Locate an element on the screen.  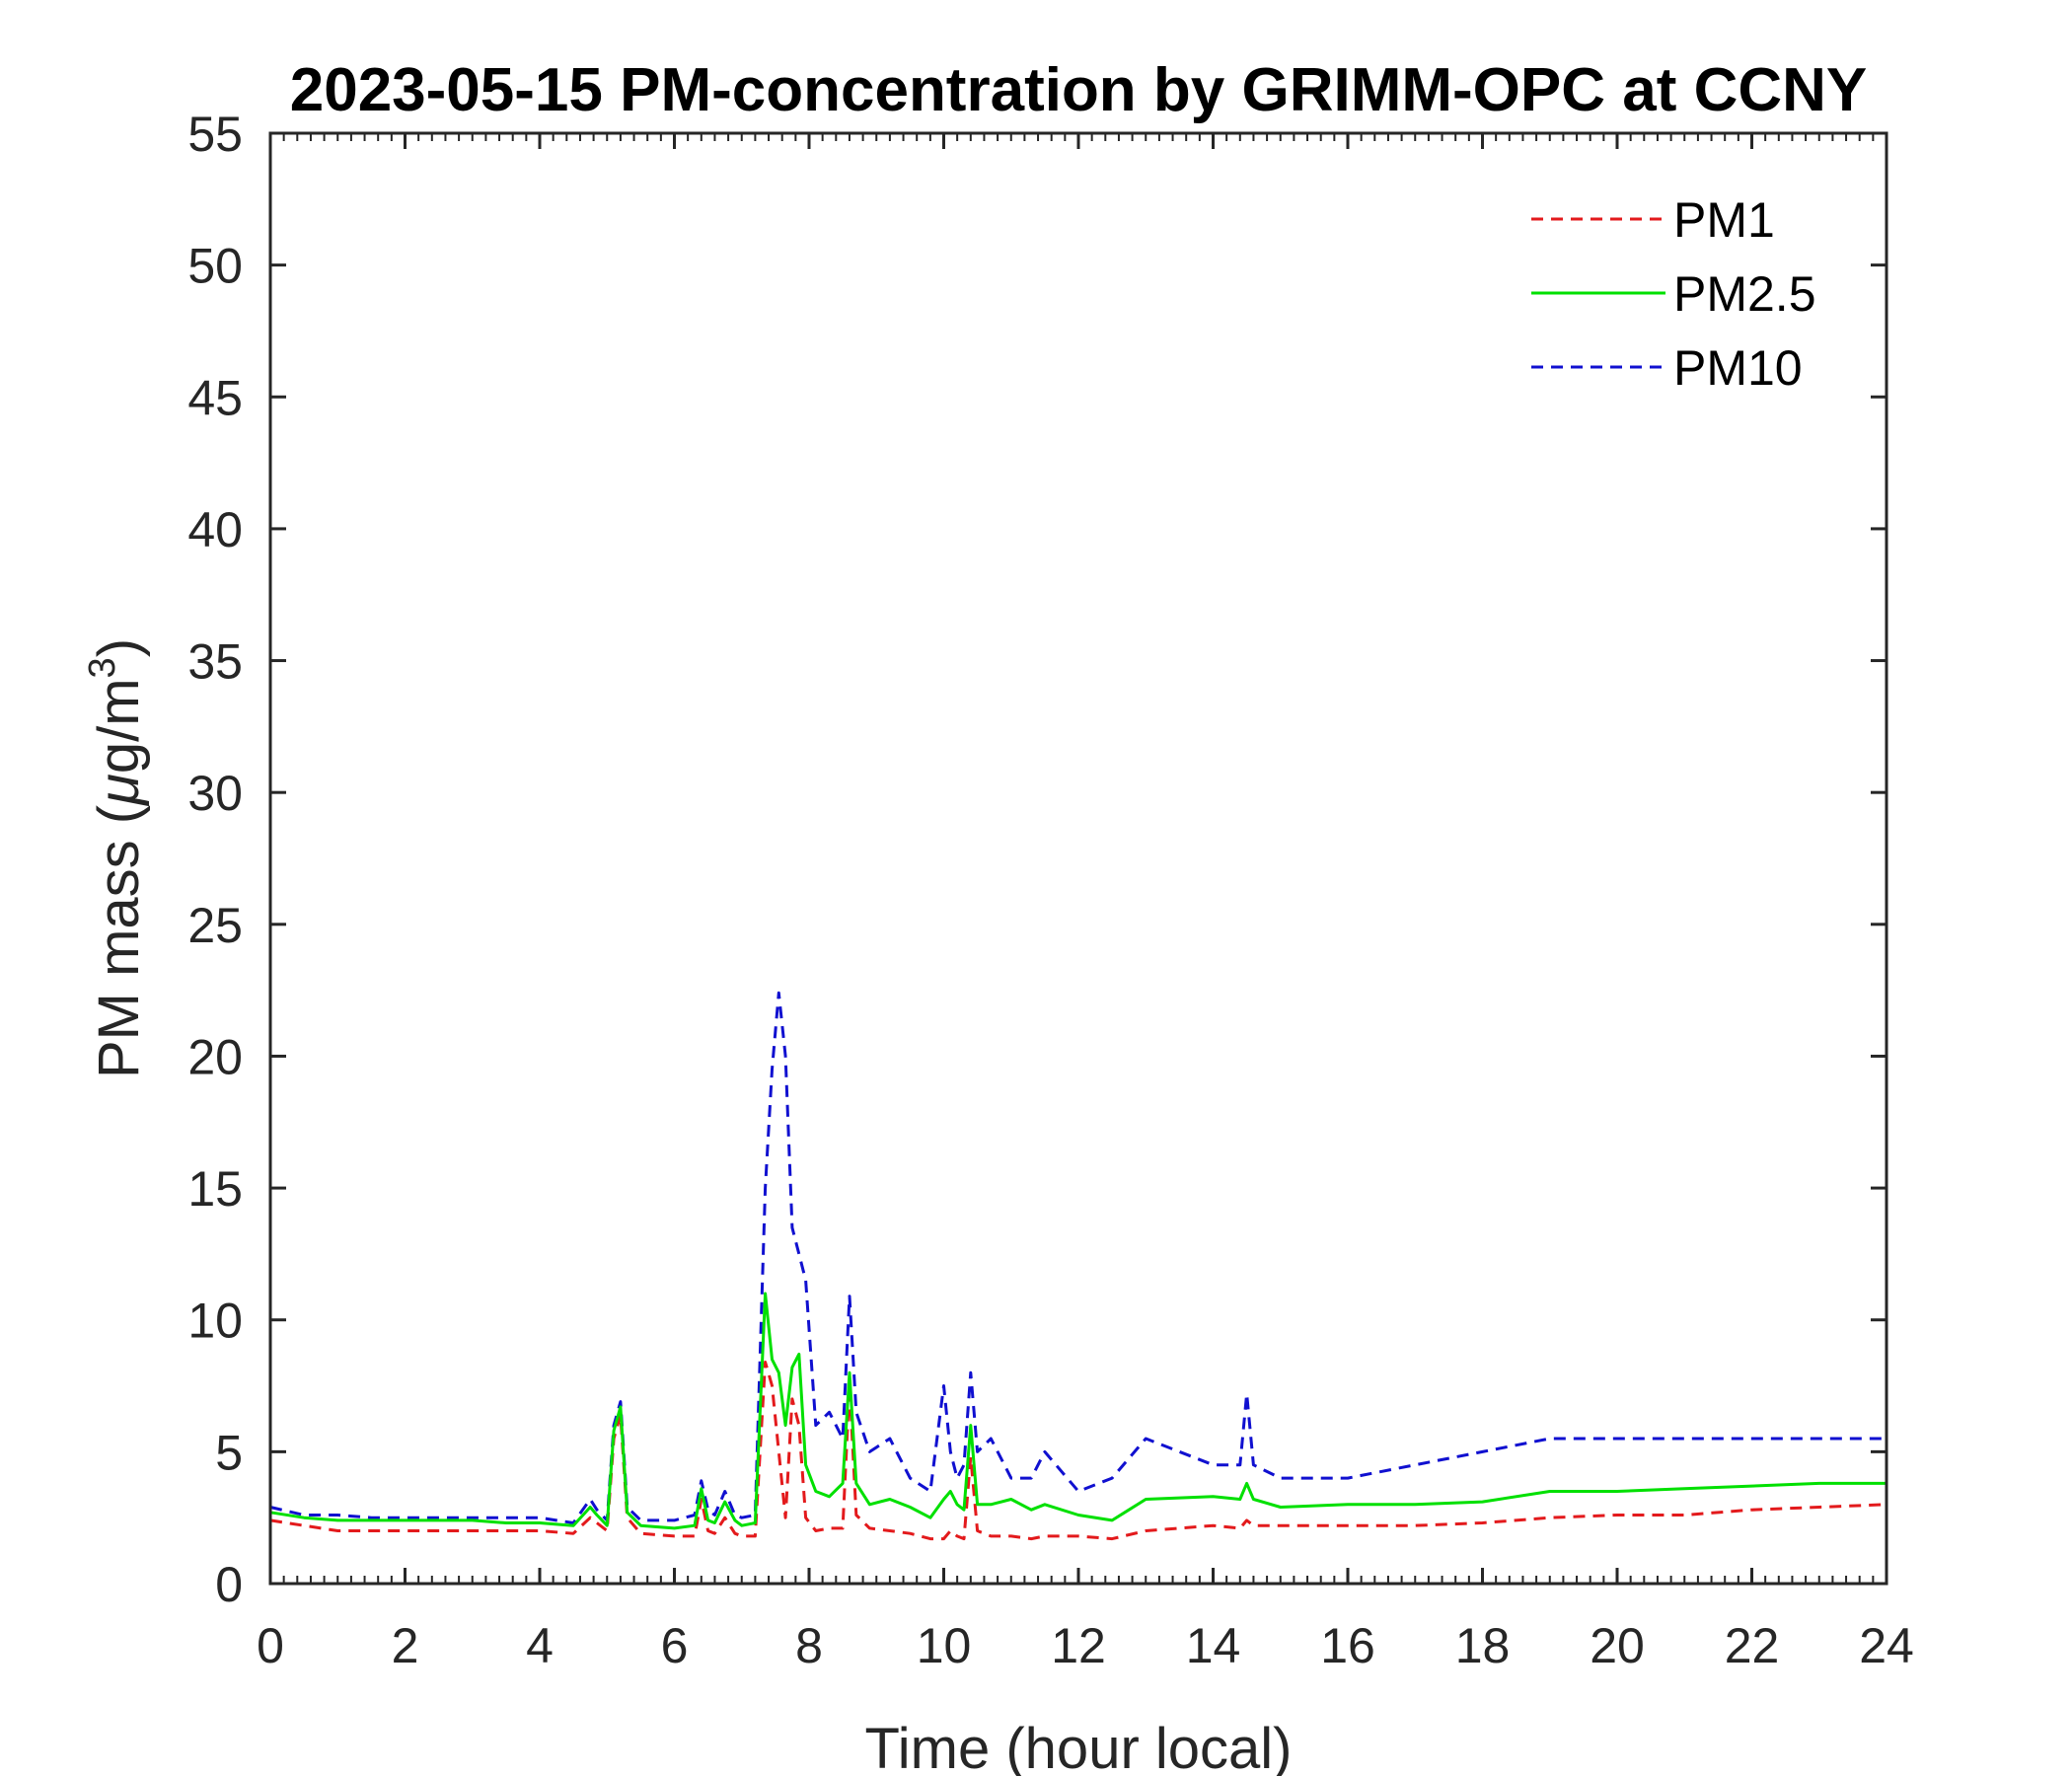
x-tick-label: 6 is located at coordinates (675, 1646).